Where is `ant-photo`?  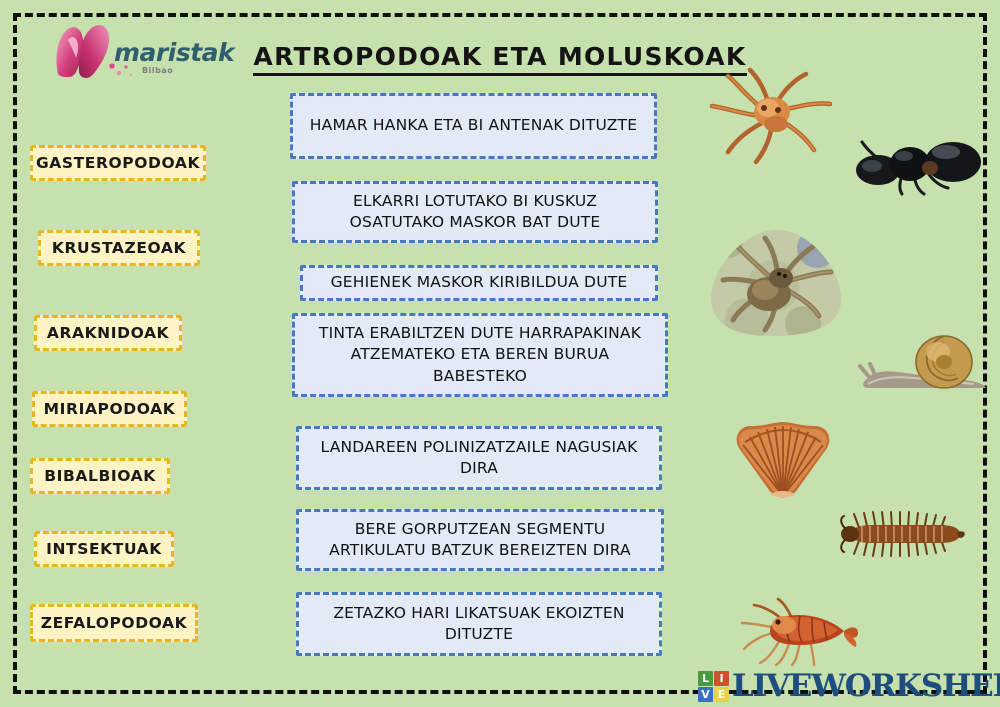
ant-photo is located at coordinates (918, 167).